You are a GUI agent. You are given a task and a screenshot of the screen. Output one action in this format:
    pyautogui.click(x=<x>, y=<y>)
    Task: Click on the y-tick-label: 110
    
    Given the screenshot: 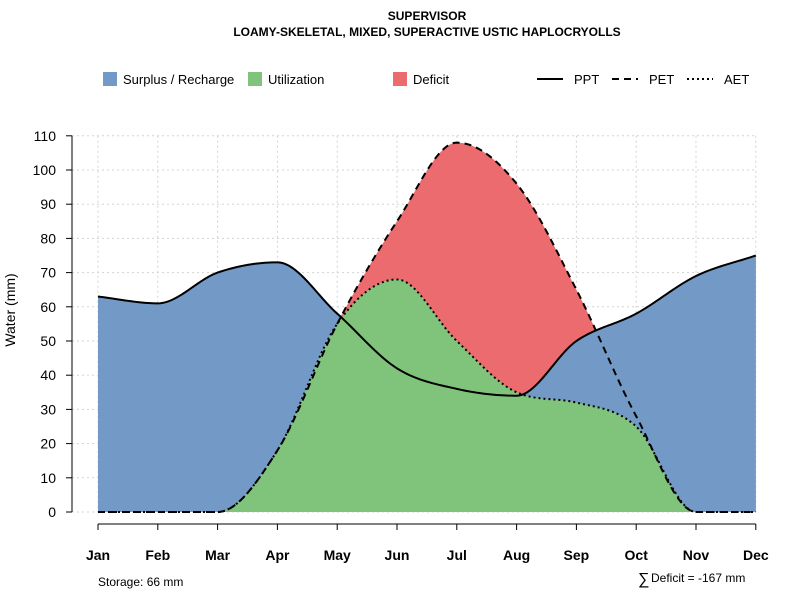 What is the action you would take?
    pyautogui.click(x=45, y=136)
    